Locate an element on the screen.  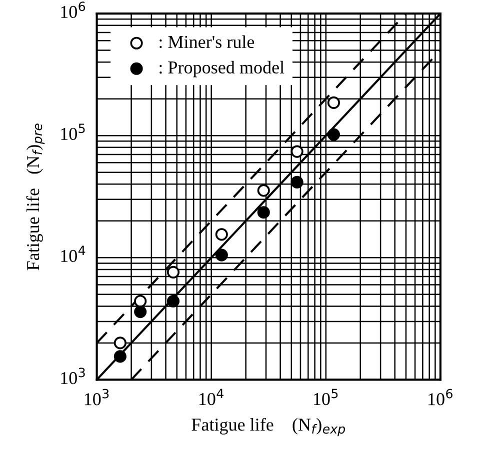
y-tick-label: 10$^{3}$ is located at coordinates (73, 376).